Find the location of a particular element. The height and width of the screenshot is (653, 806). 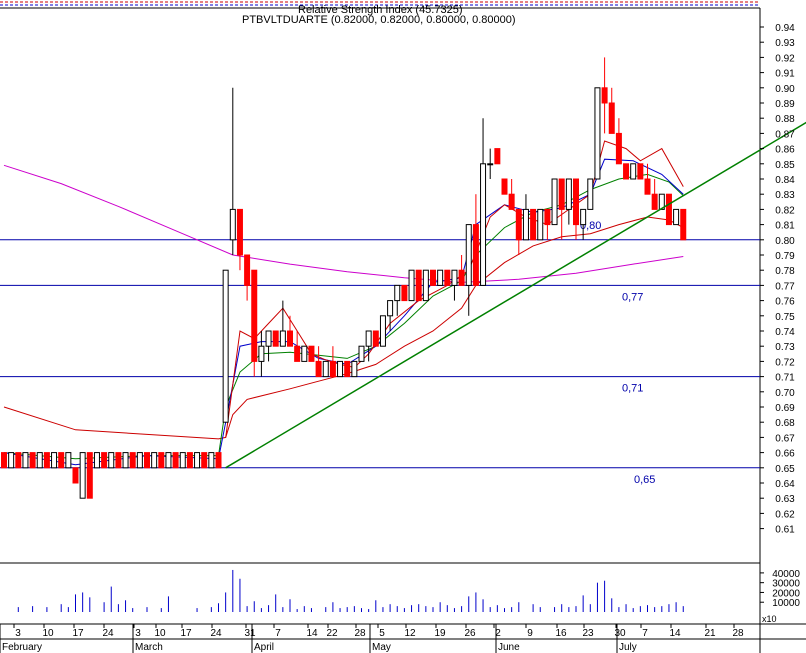

price-tick-label: 0.66 is located at coordinates (785, 454).